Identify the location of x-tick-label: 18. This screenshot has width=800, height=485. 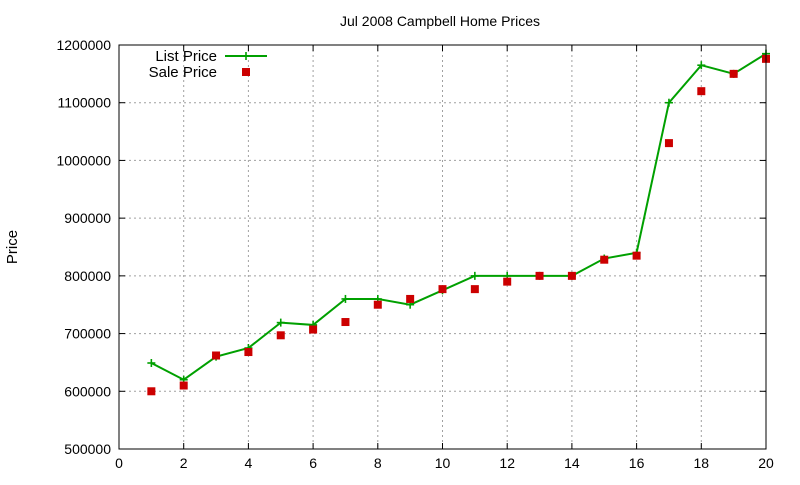
(702, 463).